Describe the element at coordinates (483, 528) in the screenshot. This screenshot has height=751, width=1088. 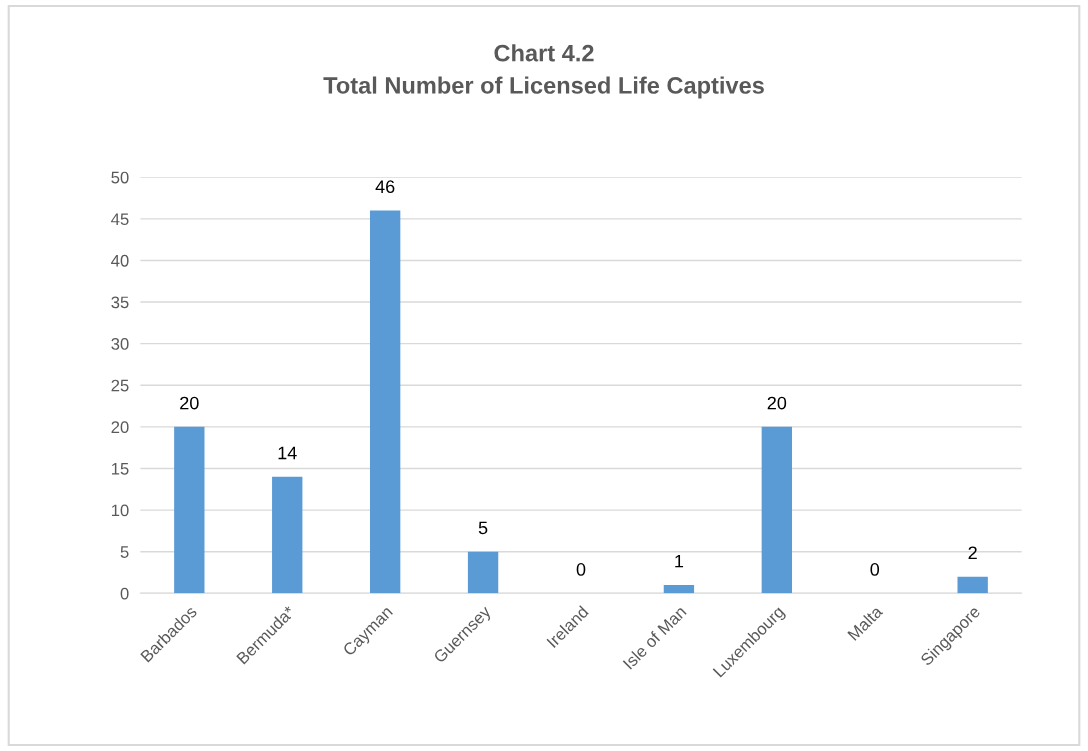
I see `data-label: 5` at that location.